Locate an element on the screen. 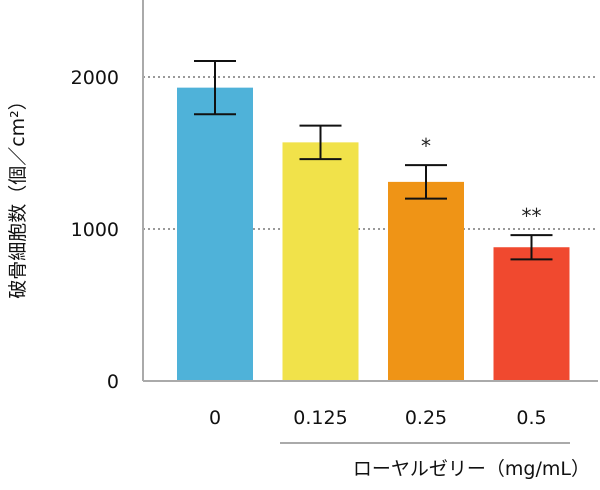 Image resolution: width=600 pixels, height=490 pixels. y-tick-label: 0 is located at coordinates (113, 382).